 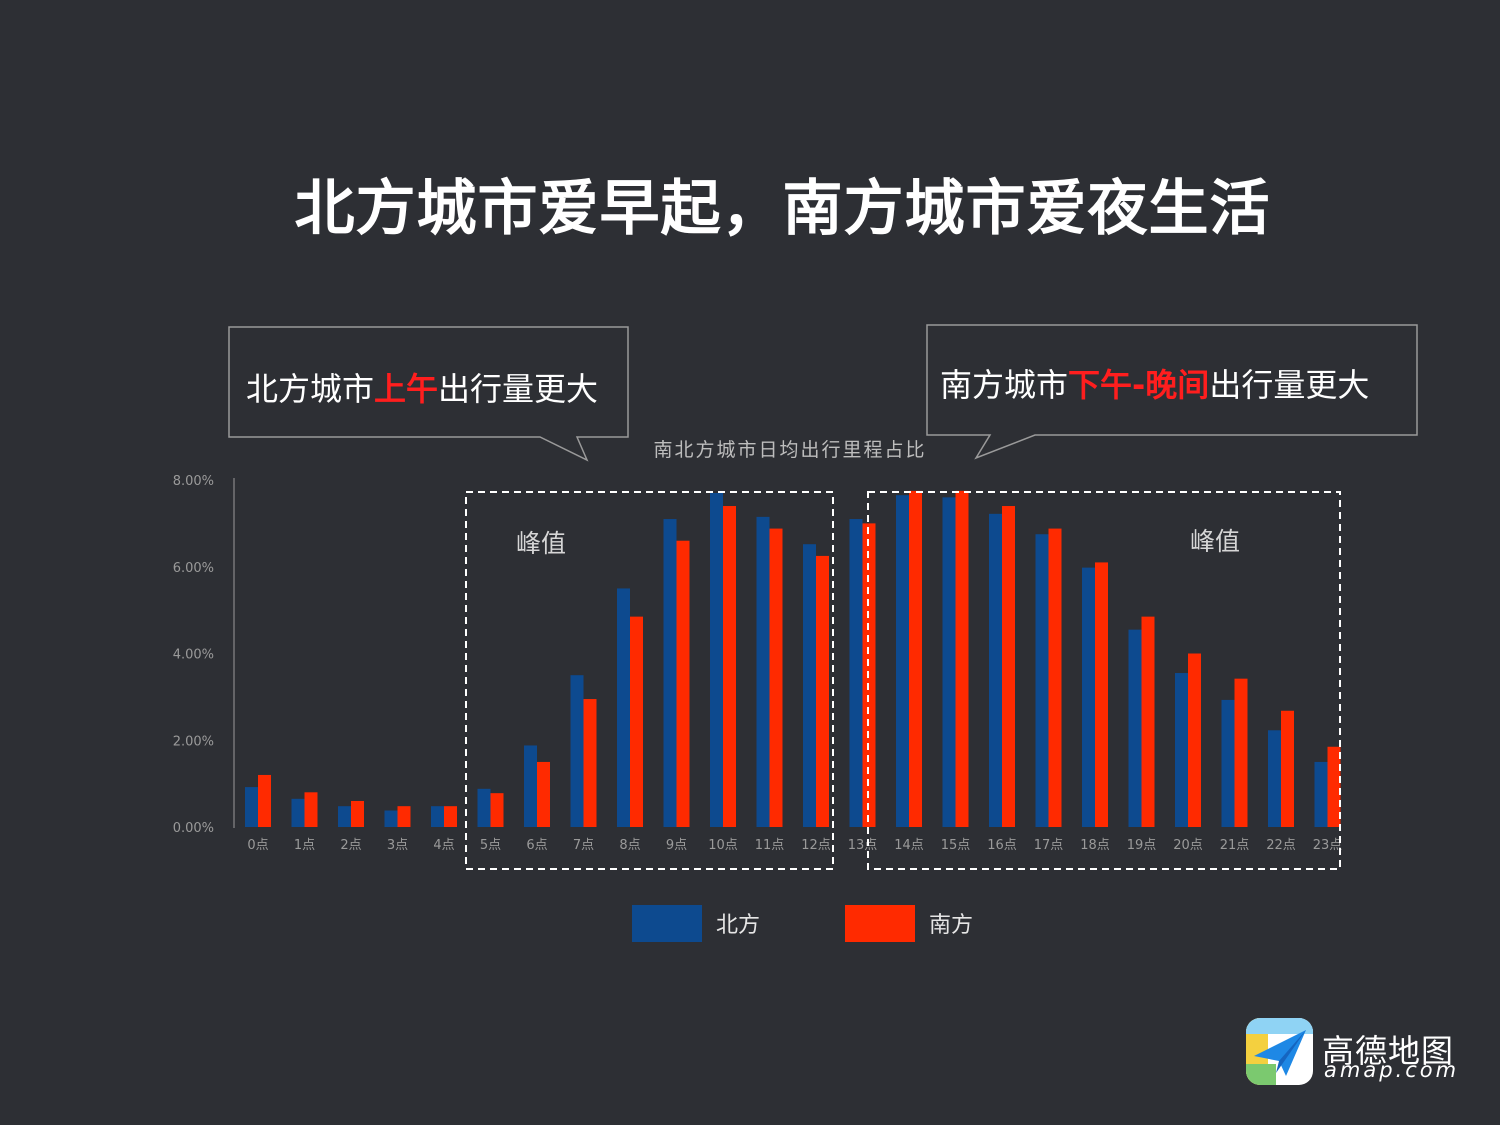 I want to click on x-tick-label: 14点, so click(x=909, y=845).